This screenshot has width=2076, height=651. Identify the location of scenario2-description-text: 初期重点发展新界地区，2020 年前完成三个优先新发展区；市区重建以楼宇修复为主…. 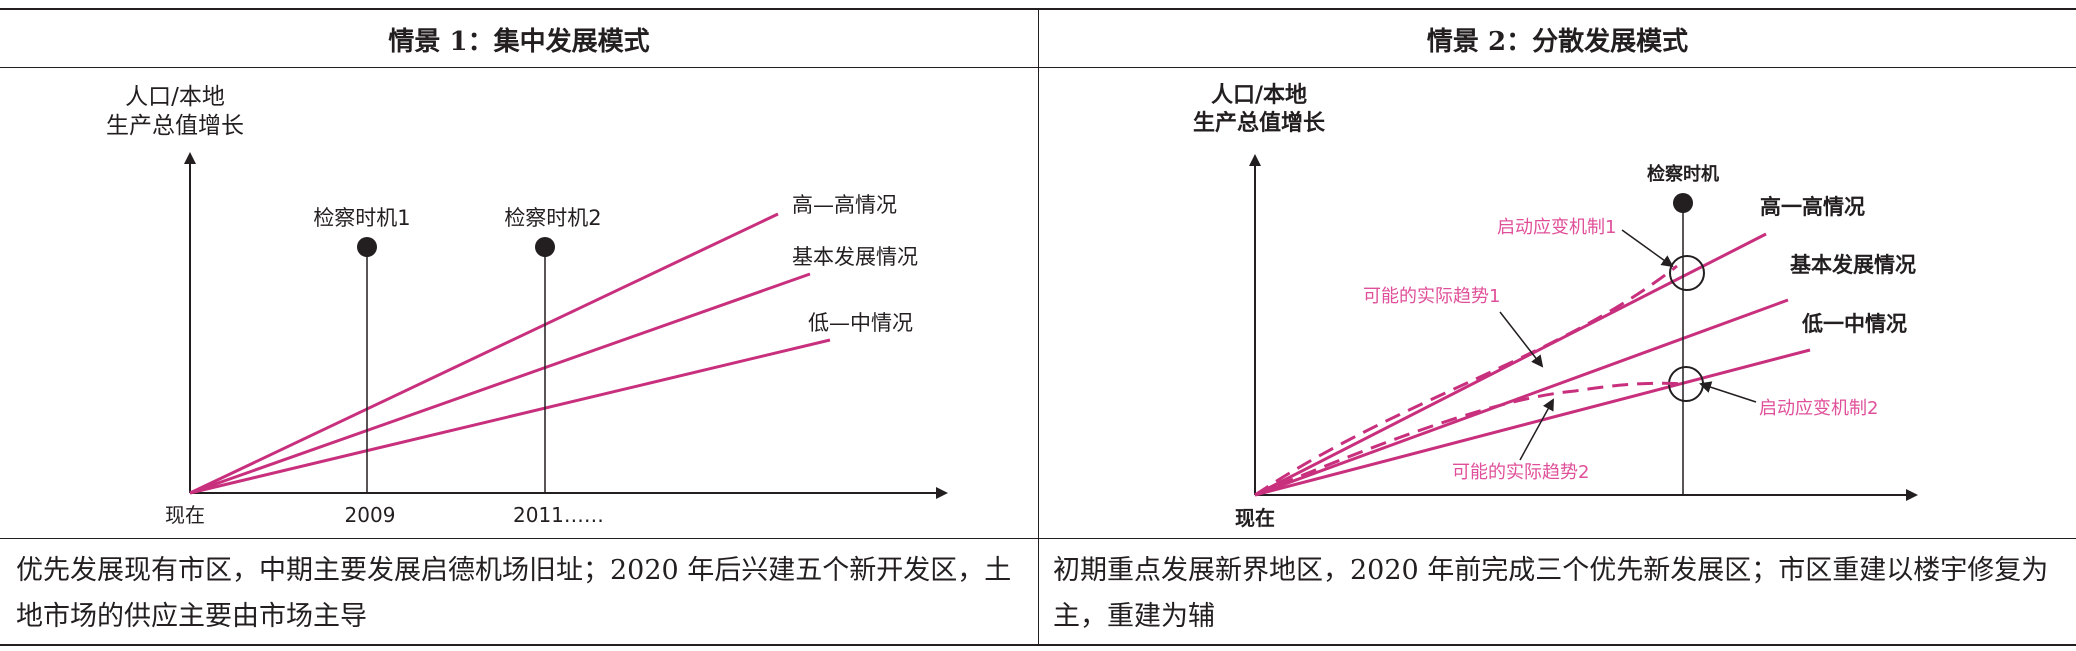
(1551, 593).